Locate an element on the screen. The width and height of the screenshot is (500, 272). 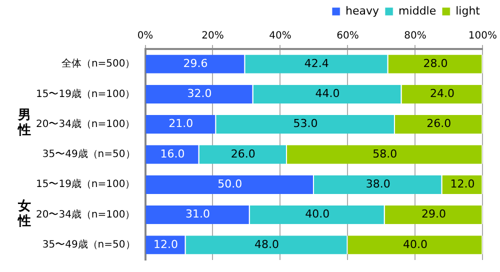
legend-label: middle is located at coordinates (417, 11).